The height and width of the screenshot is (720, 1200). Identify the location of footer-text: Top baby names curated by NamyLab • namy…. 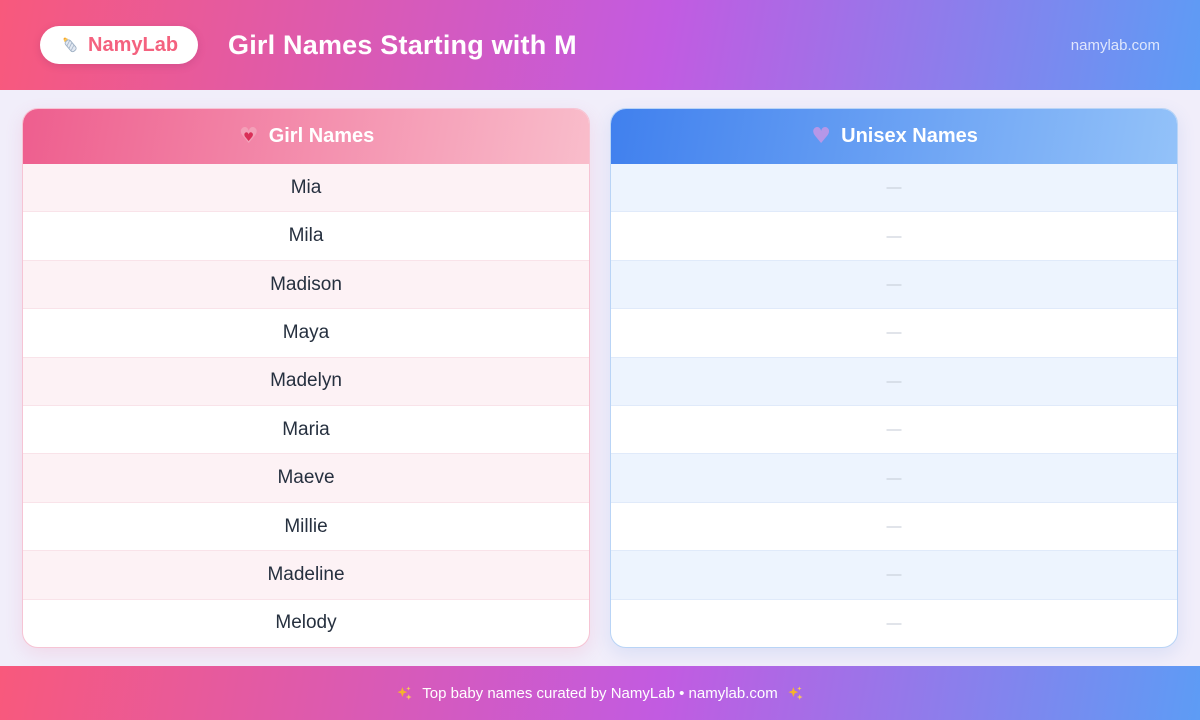
(600, 693).